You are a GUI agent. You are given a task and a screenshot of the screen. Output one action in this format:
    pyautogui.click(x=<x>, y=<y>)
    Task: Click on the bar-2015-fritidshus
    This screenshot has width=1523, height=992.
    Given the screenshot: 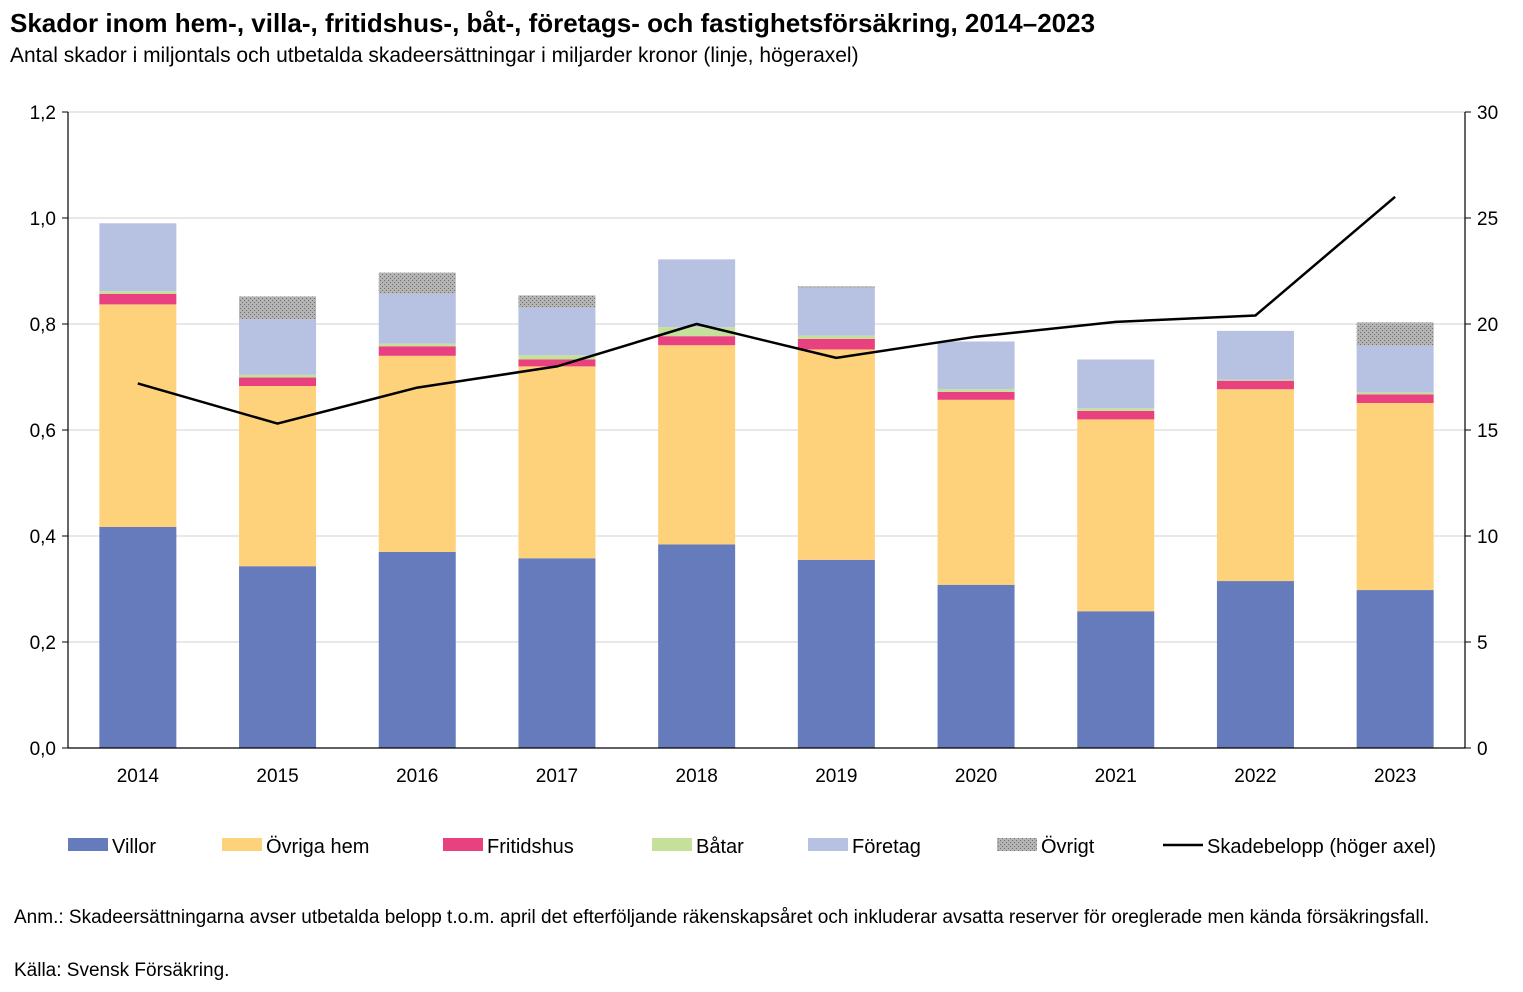 What is the action you would take?
    pyautogui.click(x=278, y=382)
    